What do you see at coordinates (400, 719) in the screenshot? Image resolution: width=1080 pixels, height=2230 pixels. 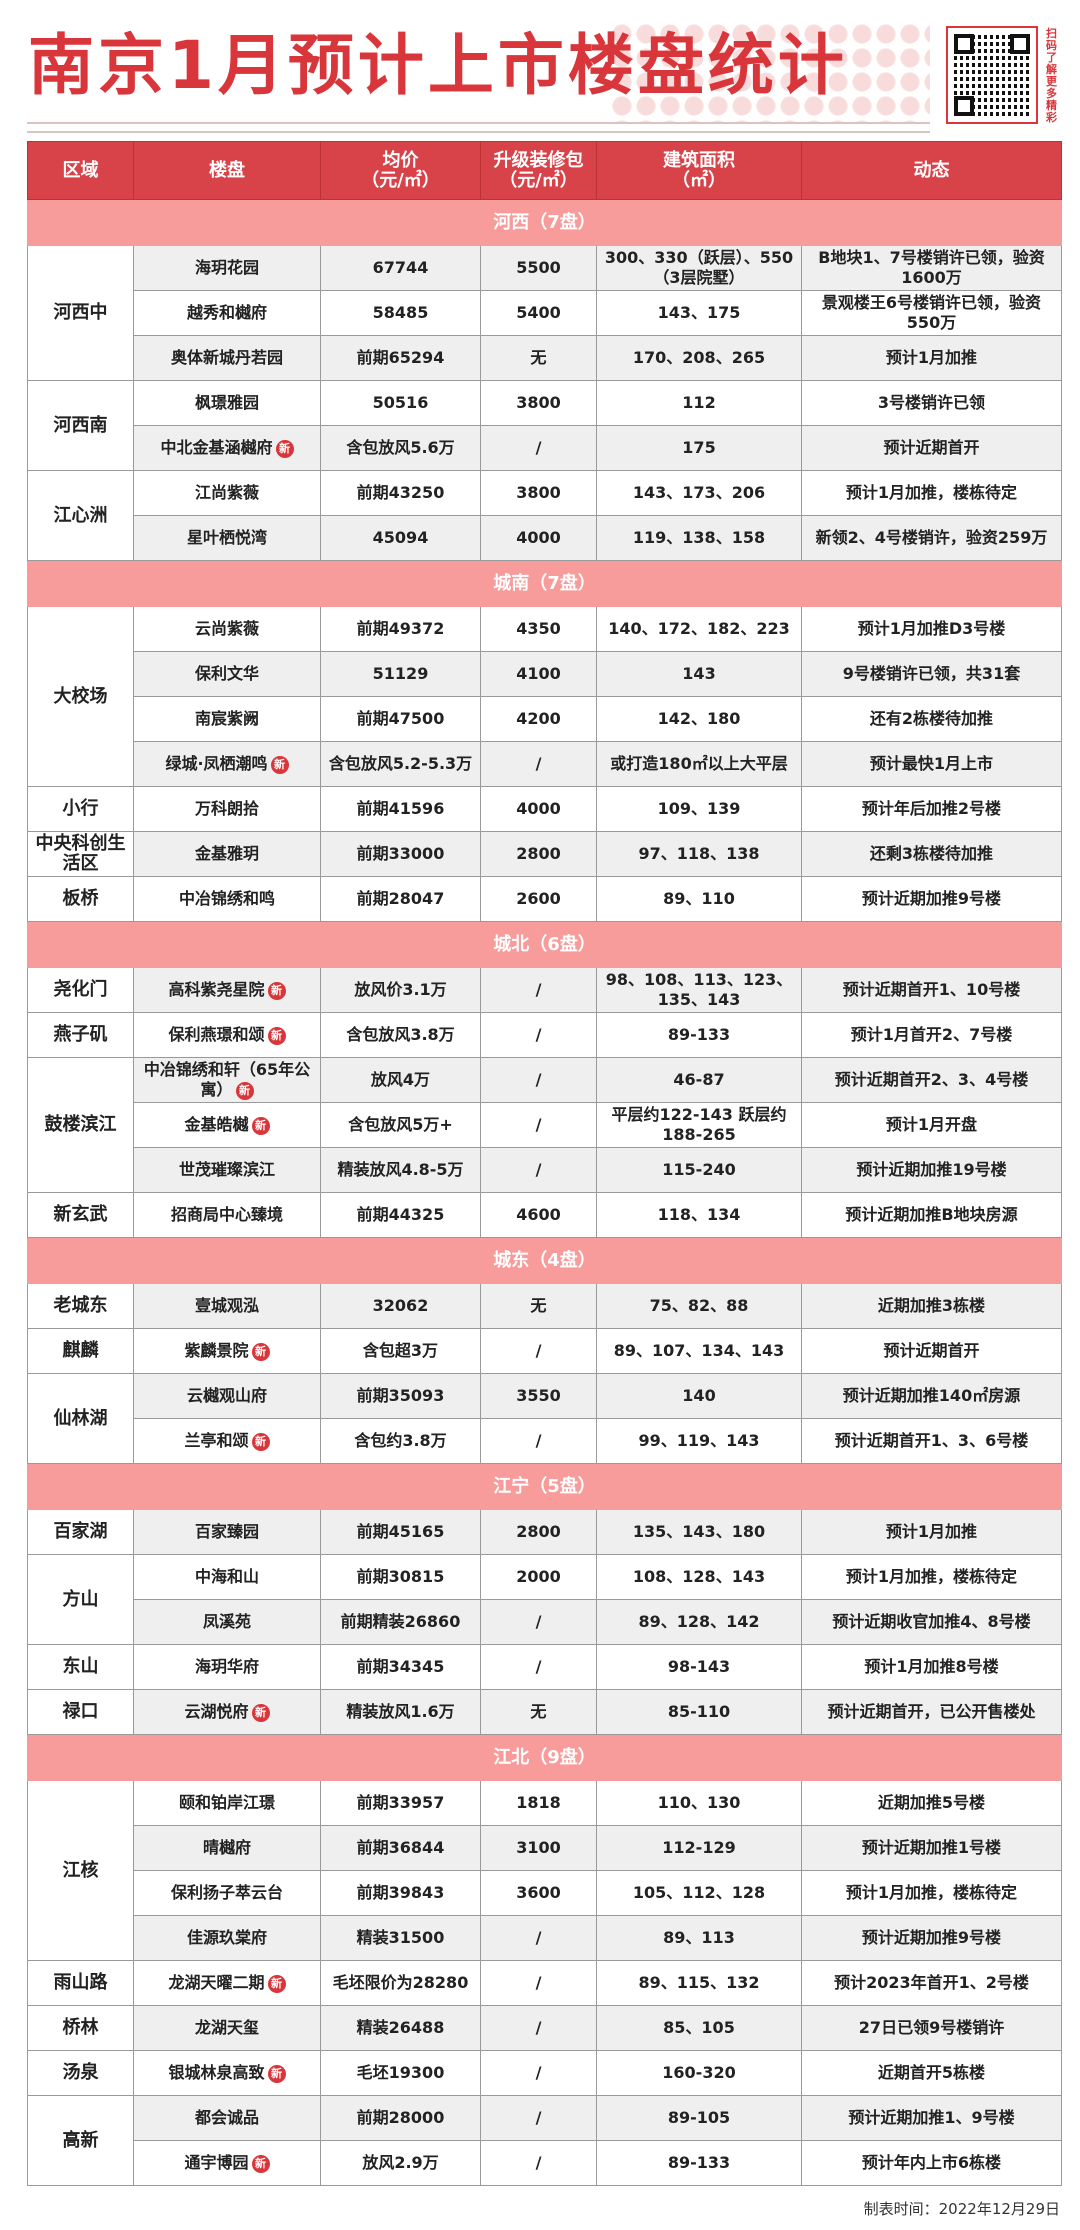 I see `price-cell: 前期47500` at bounding box center [400, 719].